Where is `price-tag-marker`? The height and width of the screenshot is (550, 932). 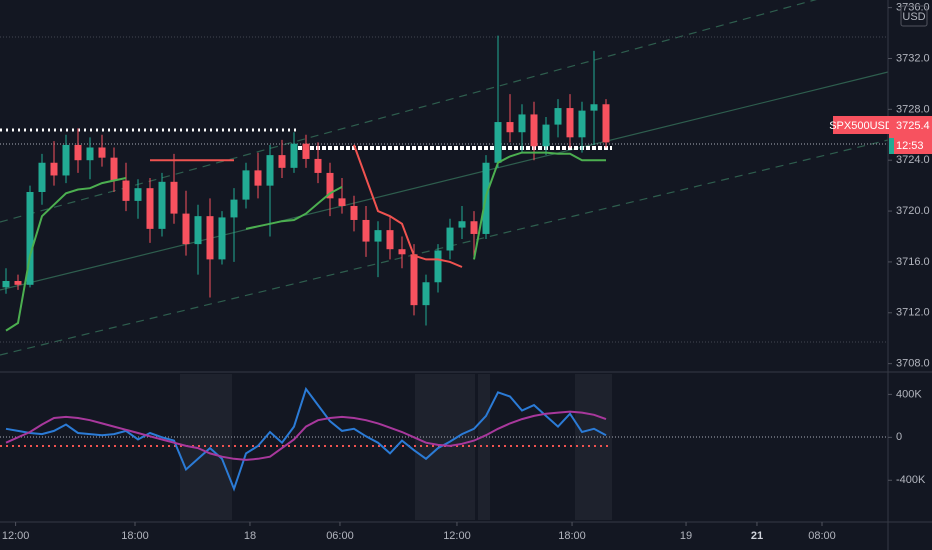
price-tag-marker is located at coordinates (891, 146).